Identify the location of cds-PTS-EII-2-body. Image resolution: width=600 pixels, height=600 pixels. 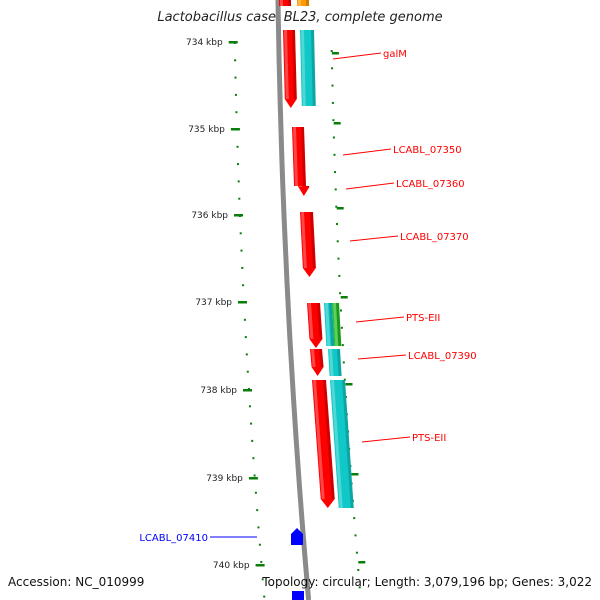
(342, 444).